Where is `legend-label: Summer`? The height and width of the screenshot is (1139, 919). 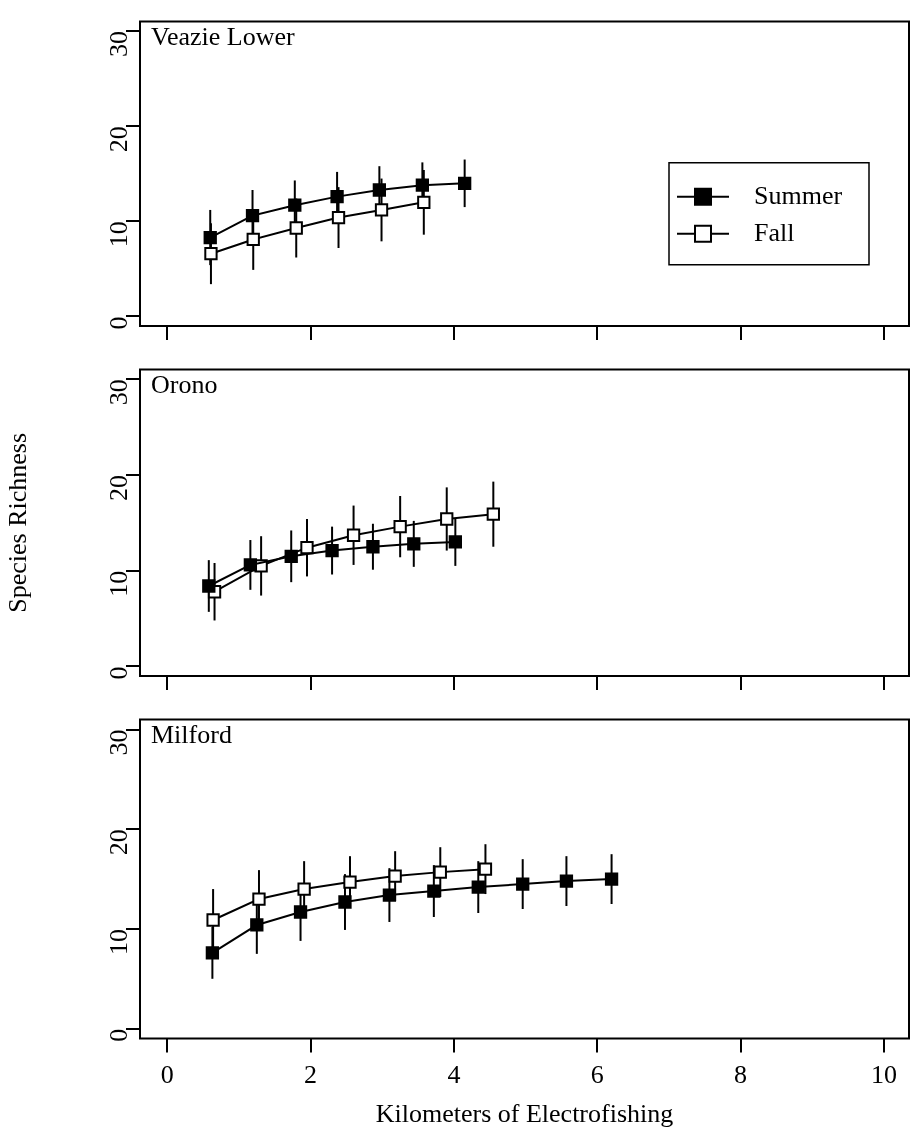 legend-label: Summer is located at coordinates (798, 195).